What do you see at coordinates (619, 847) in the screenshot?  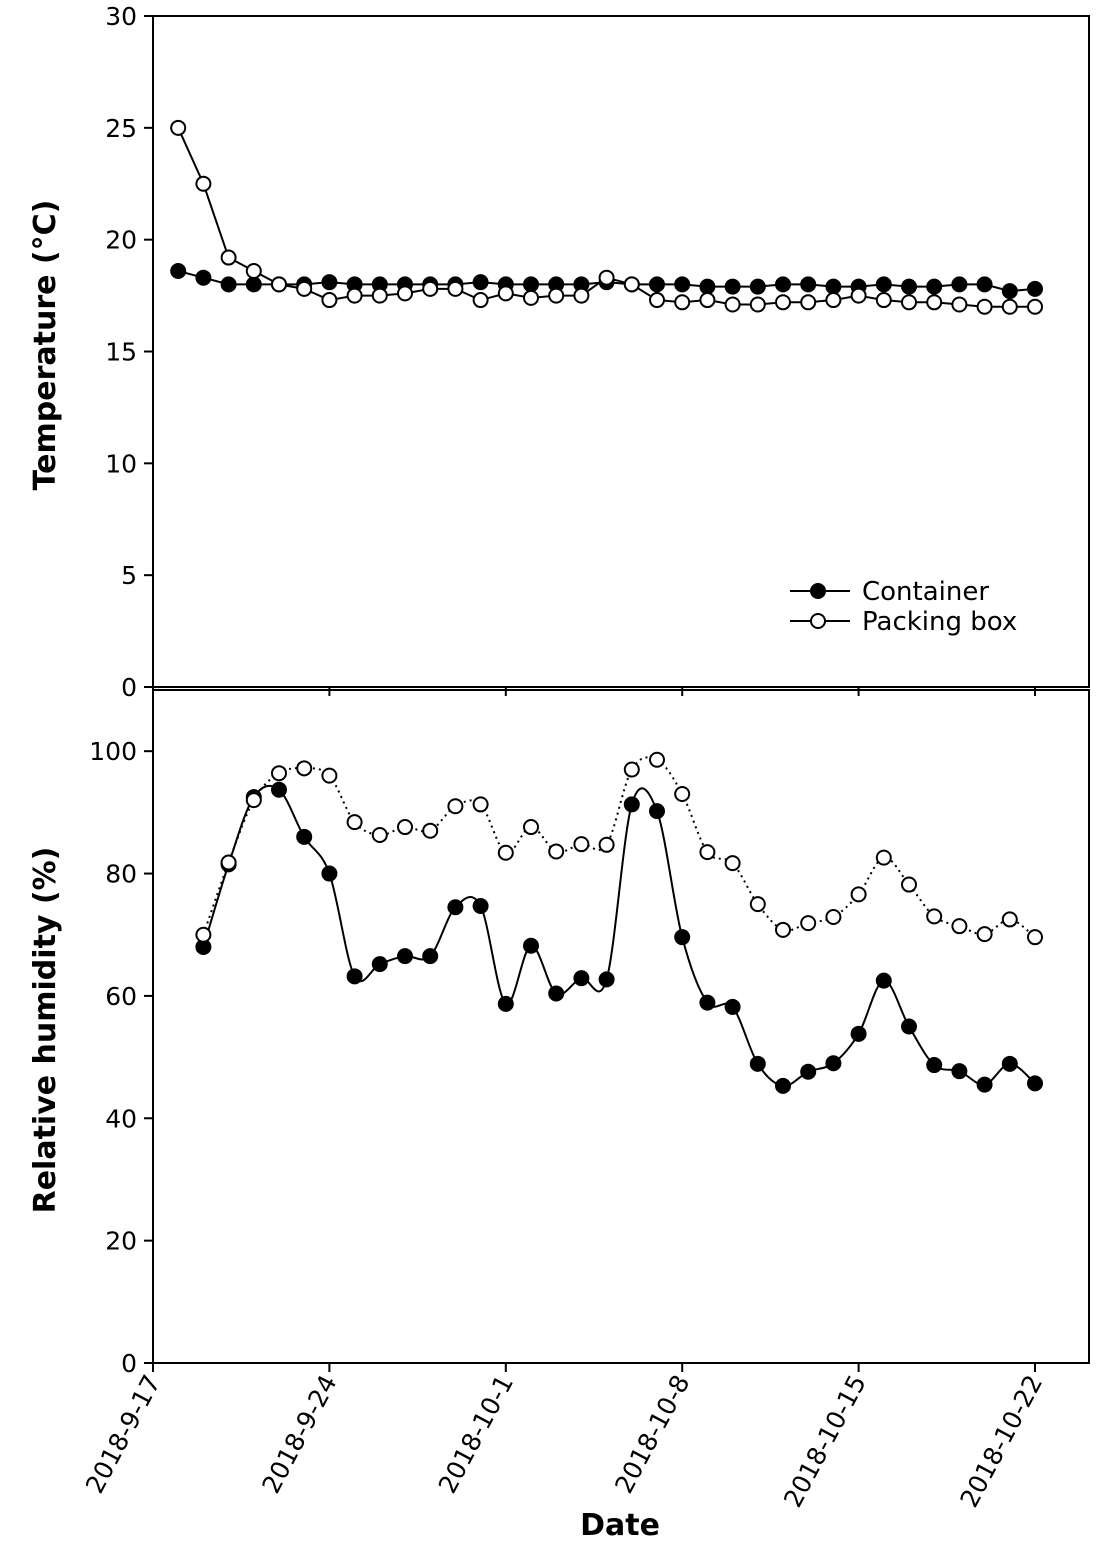 I see `series-line-packing-box` at bounding box center [619, 847].